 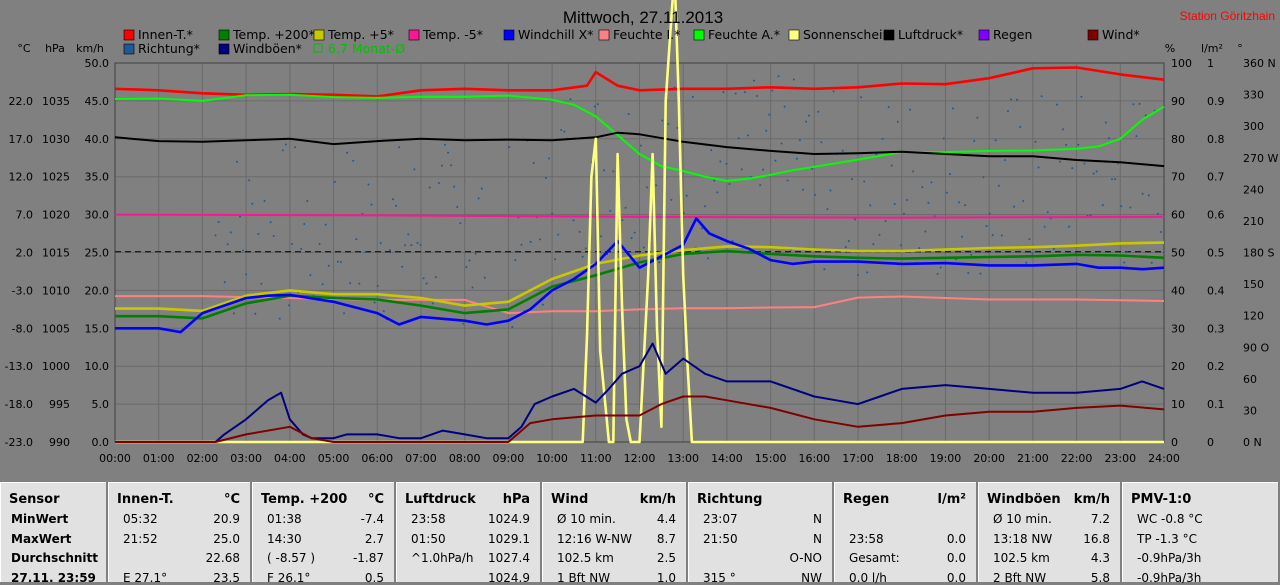 I want to click on panel-cell-right: 16.8, so click(x=1096, y=538).